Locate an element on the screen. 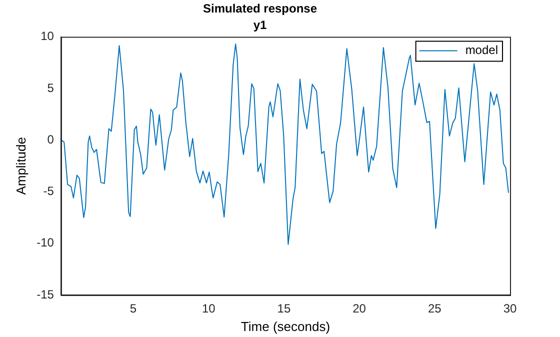 This screenshot has width=560, height=337. x-tick-label: 30 is located at coordinates (510, 309).